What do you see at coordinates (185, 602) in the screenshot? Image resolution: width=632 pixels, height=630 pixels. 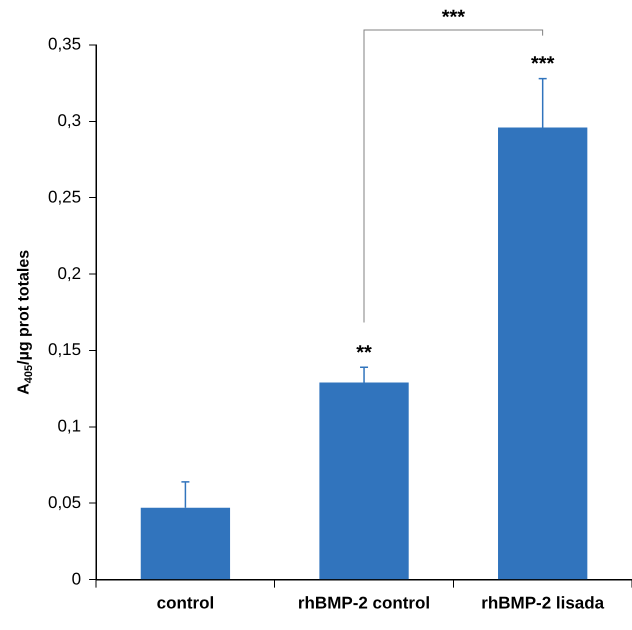 I see `x-tick-label: control` at bounding box center [185, 602].